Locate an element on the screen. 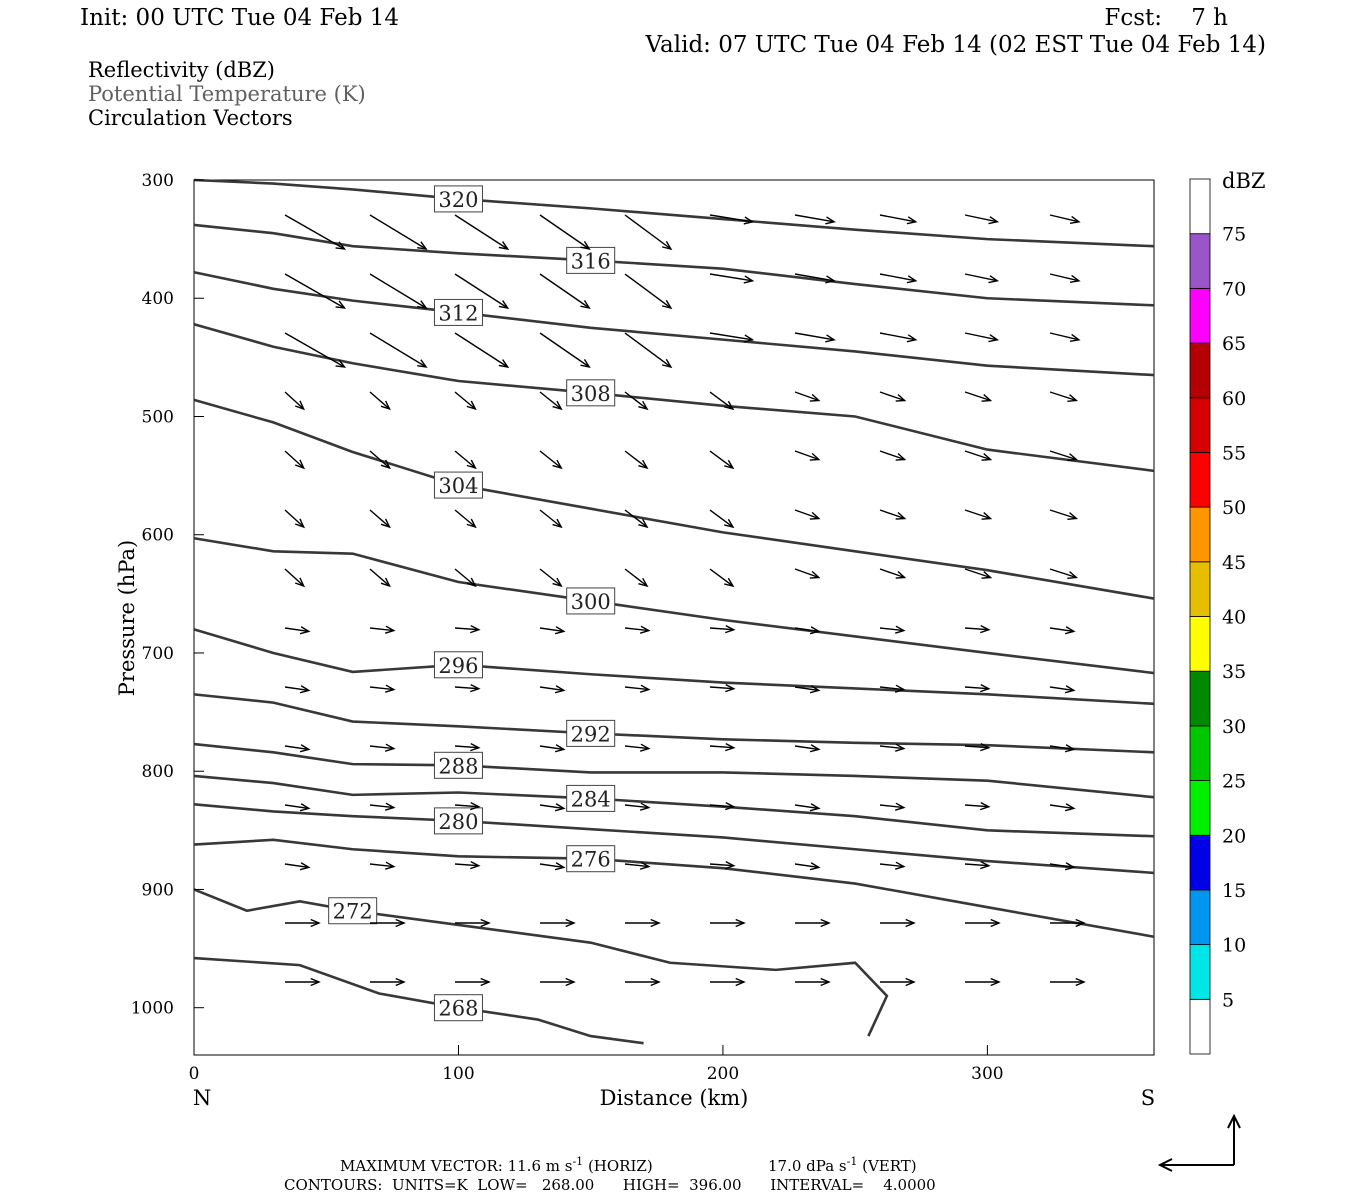 Image resolution: width=1350 pixels, height=1200 pixels. y-tick-label: 700 is located at coordinates (158, 654).